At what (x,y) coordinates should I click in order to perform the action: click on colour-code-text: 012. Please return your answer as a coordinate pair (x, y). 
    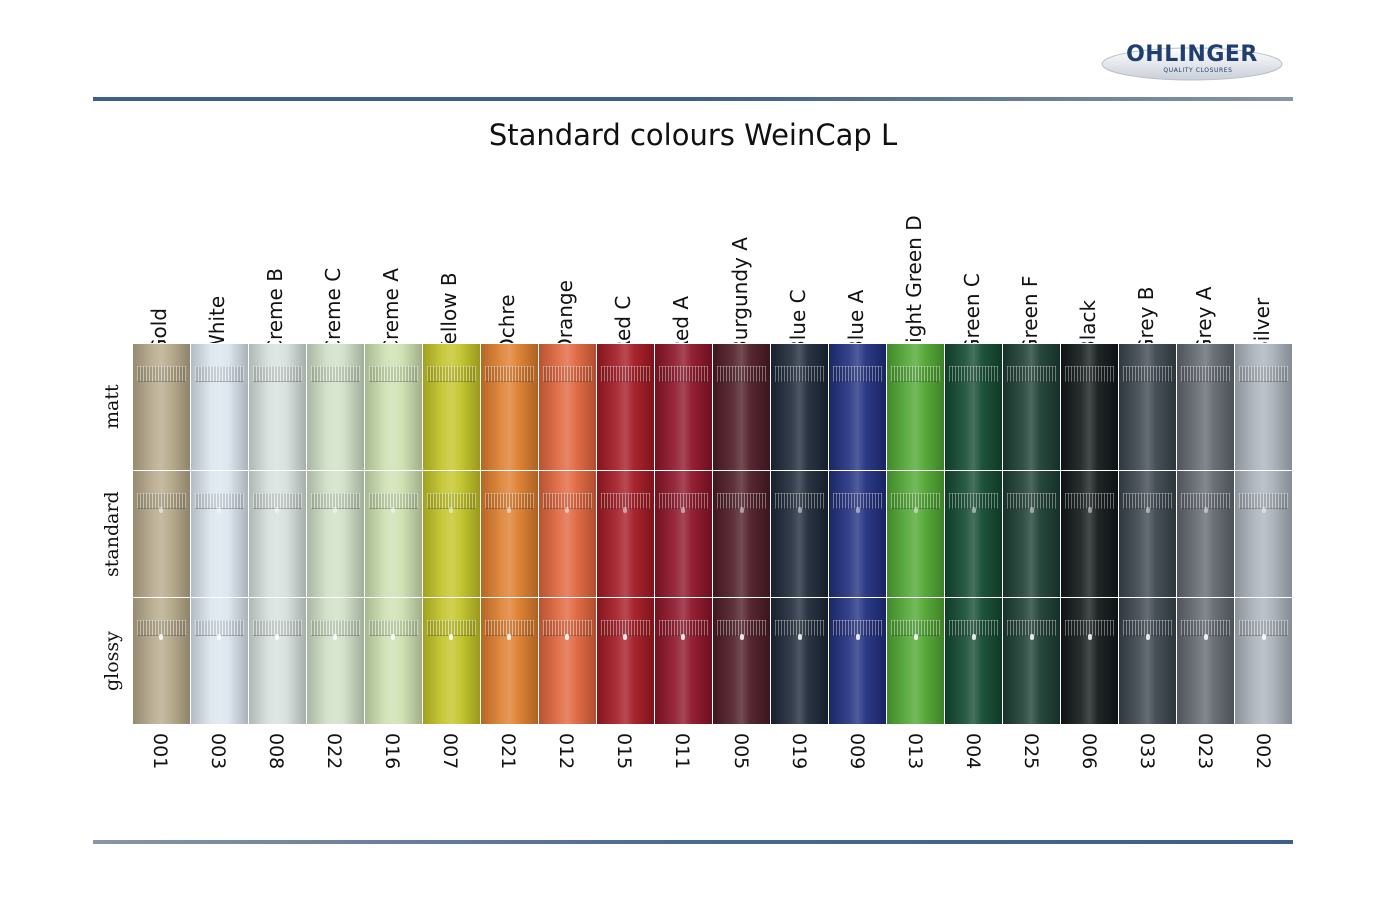
    Looking at the image, I should click on (566, 751).